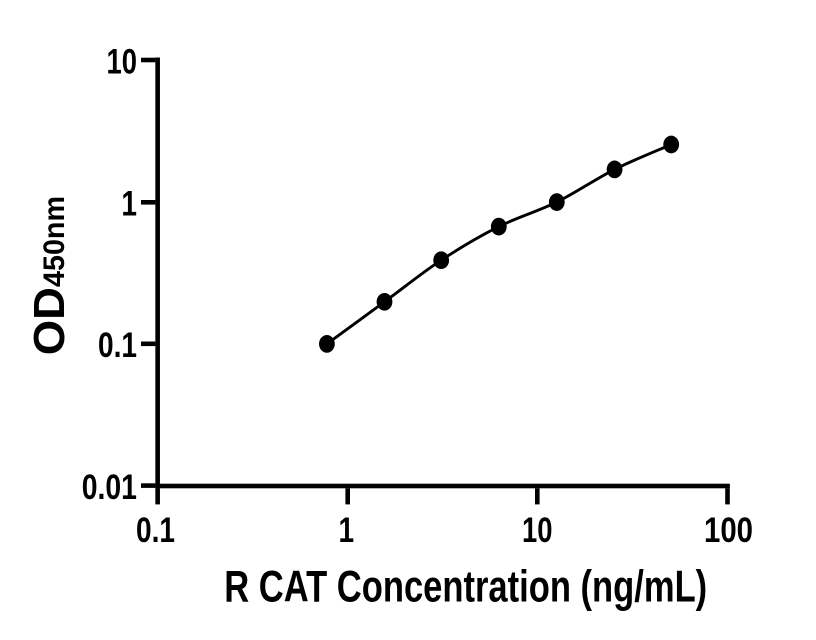 The height and width of the screenshot is (640, 816). I want to click on svg-text: R CAT Concentration (ng/mL), so click(465, 586).